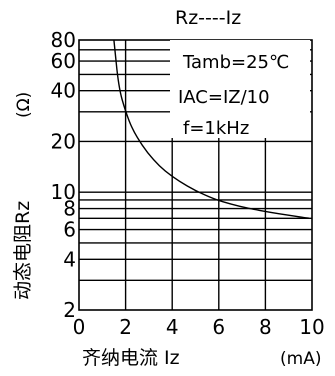 The image size is (335, 376). What do you see at coordinates (69, 310) in the screenshot?
I see `y-tick-label: 2` at bounding box center [69, 310].